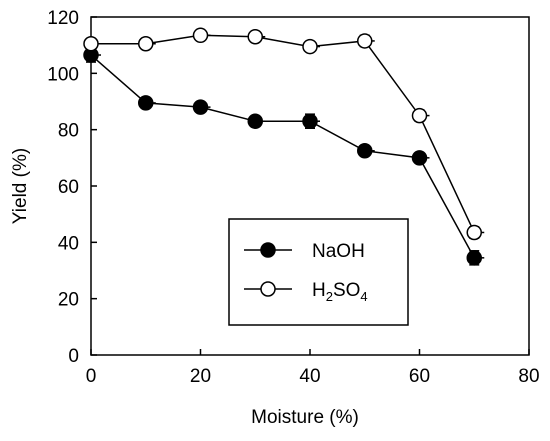 The height and width of the screenshot is (441, 550). What do you see at coordinates (268, 289) in the screenshot?
I see `legend-marker-h2so4` at bounding box center [268, 289].